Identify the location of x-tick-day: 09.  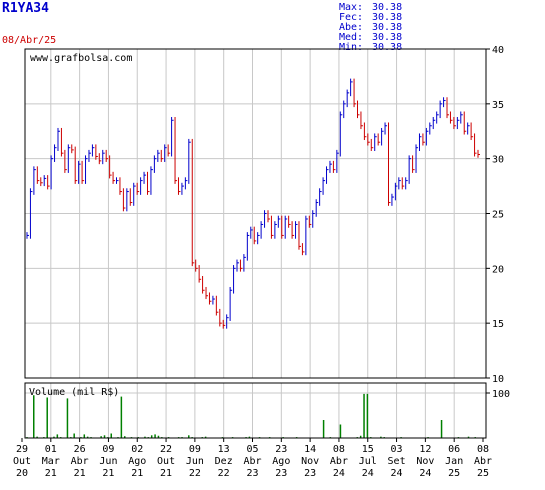
(108, 449).